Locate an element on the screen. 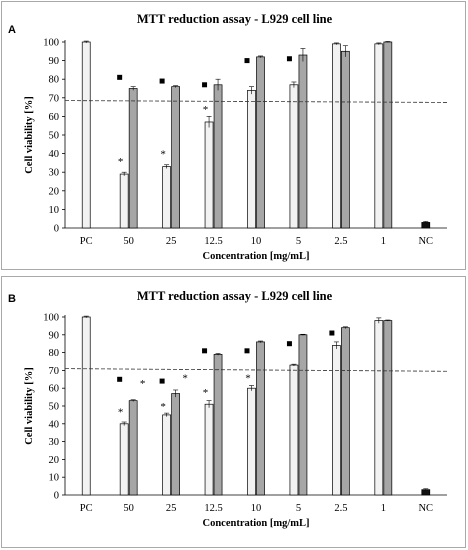 This screenshot has height=550, width=468. panel-letter: A is located at coordinates (12, 30).